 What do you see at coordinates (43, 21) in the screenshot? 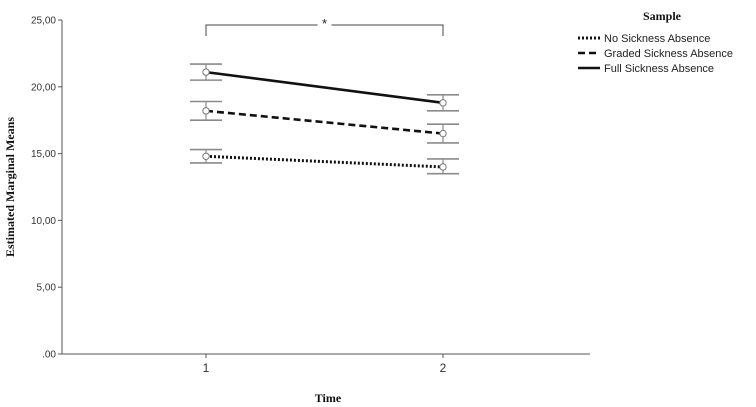
I see `y-tick-label: 25,00` at bounding box center [43, 21].